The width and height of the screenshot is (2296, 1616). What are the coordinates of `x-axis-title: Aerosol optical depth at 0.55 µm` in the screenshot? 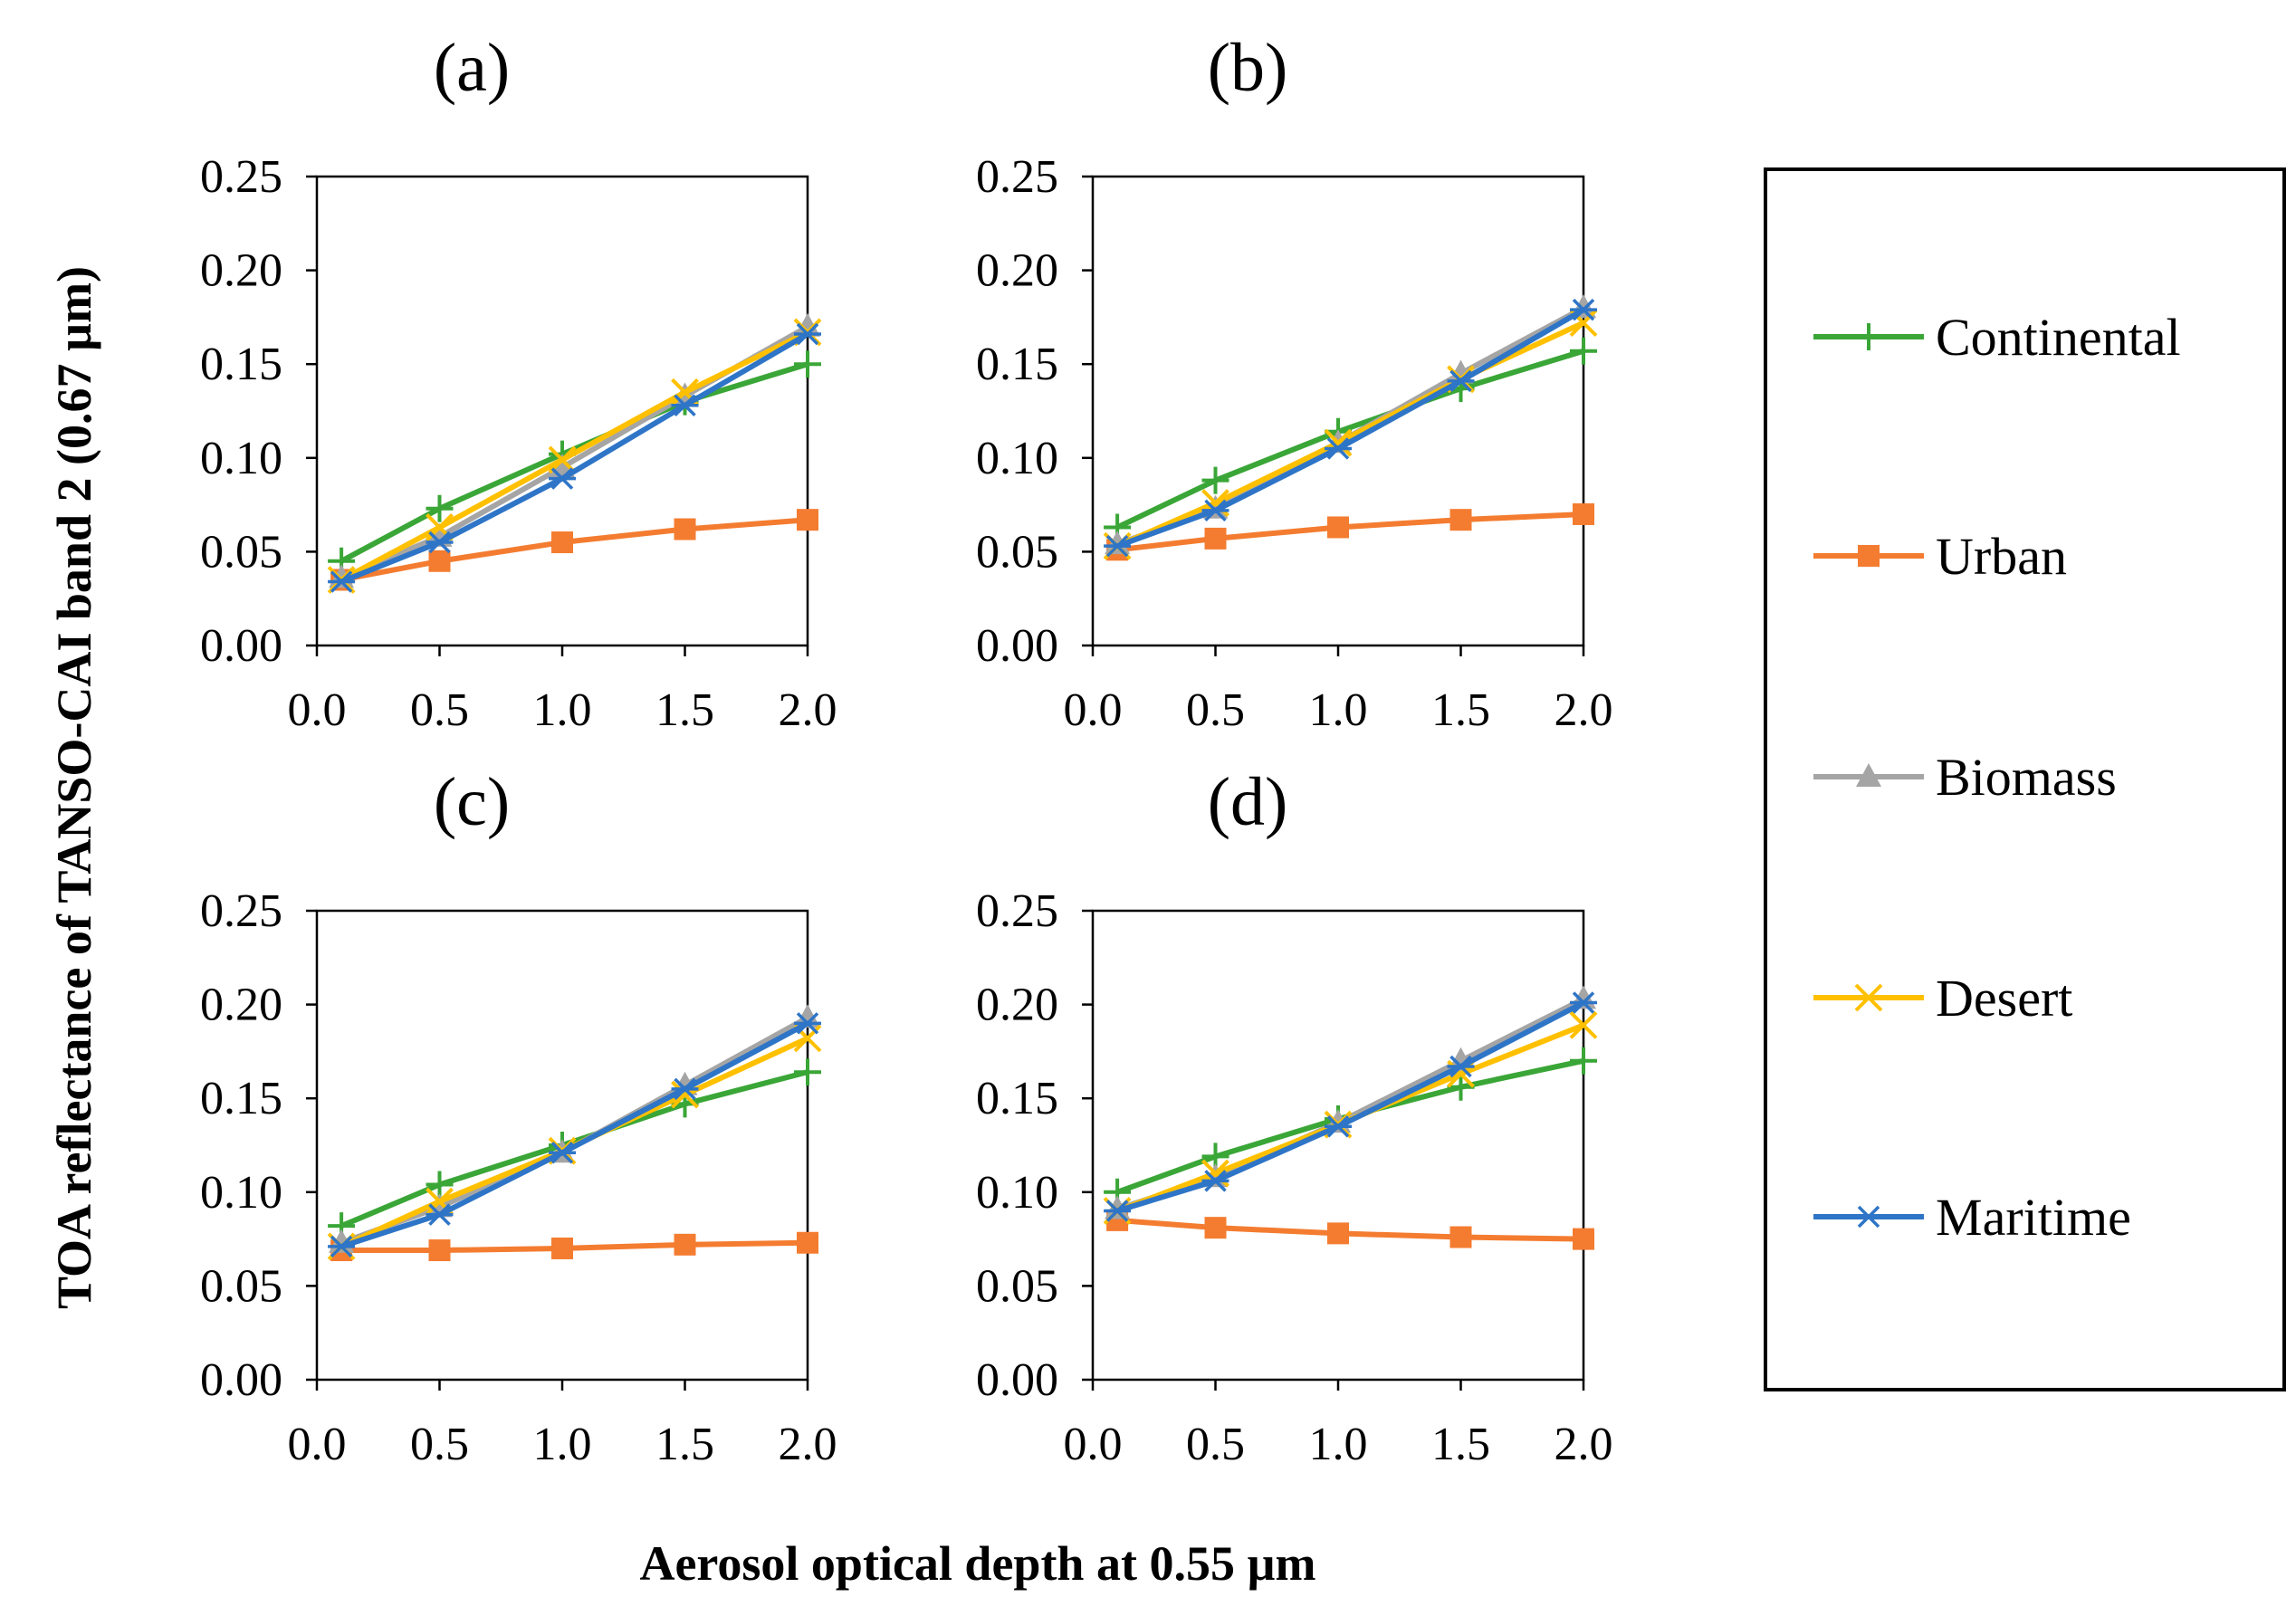 It's located at (977, 1563).